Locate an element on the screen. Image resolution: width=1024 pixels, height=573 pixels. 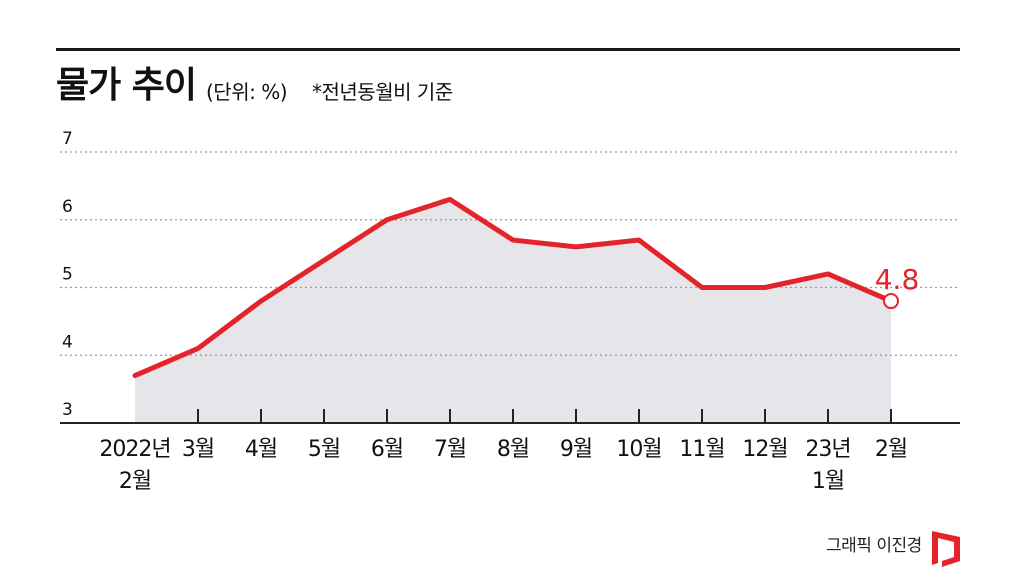
top-rule is located at coordinates (508, 49).